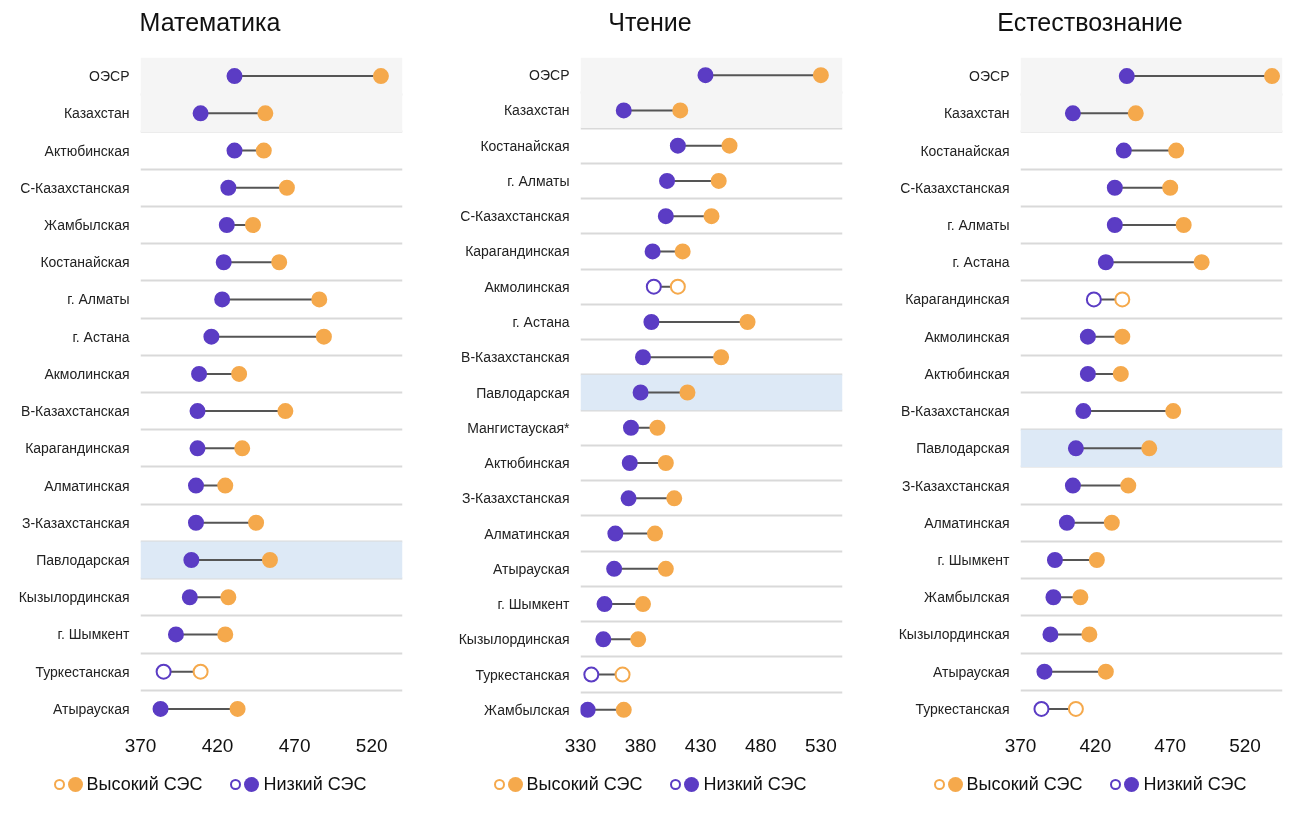  What do you see at coordinates (371, 745) in the screenshot?
I see `x-tick-label: 520` at bounding box center [371, 745].